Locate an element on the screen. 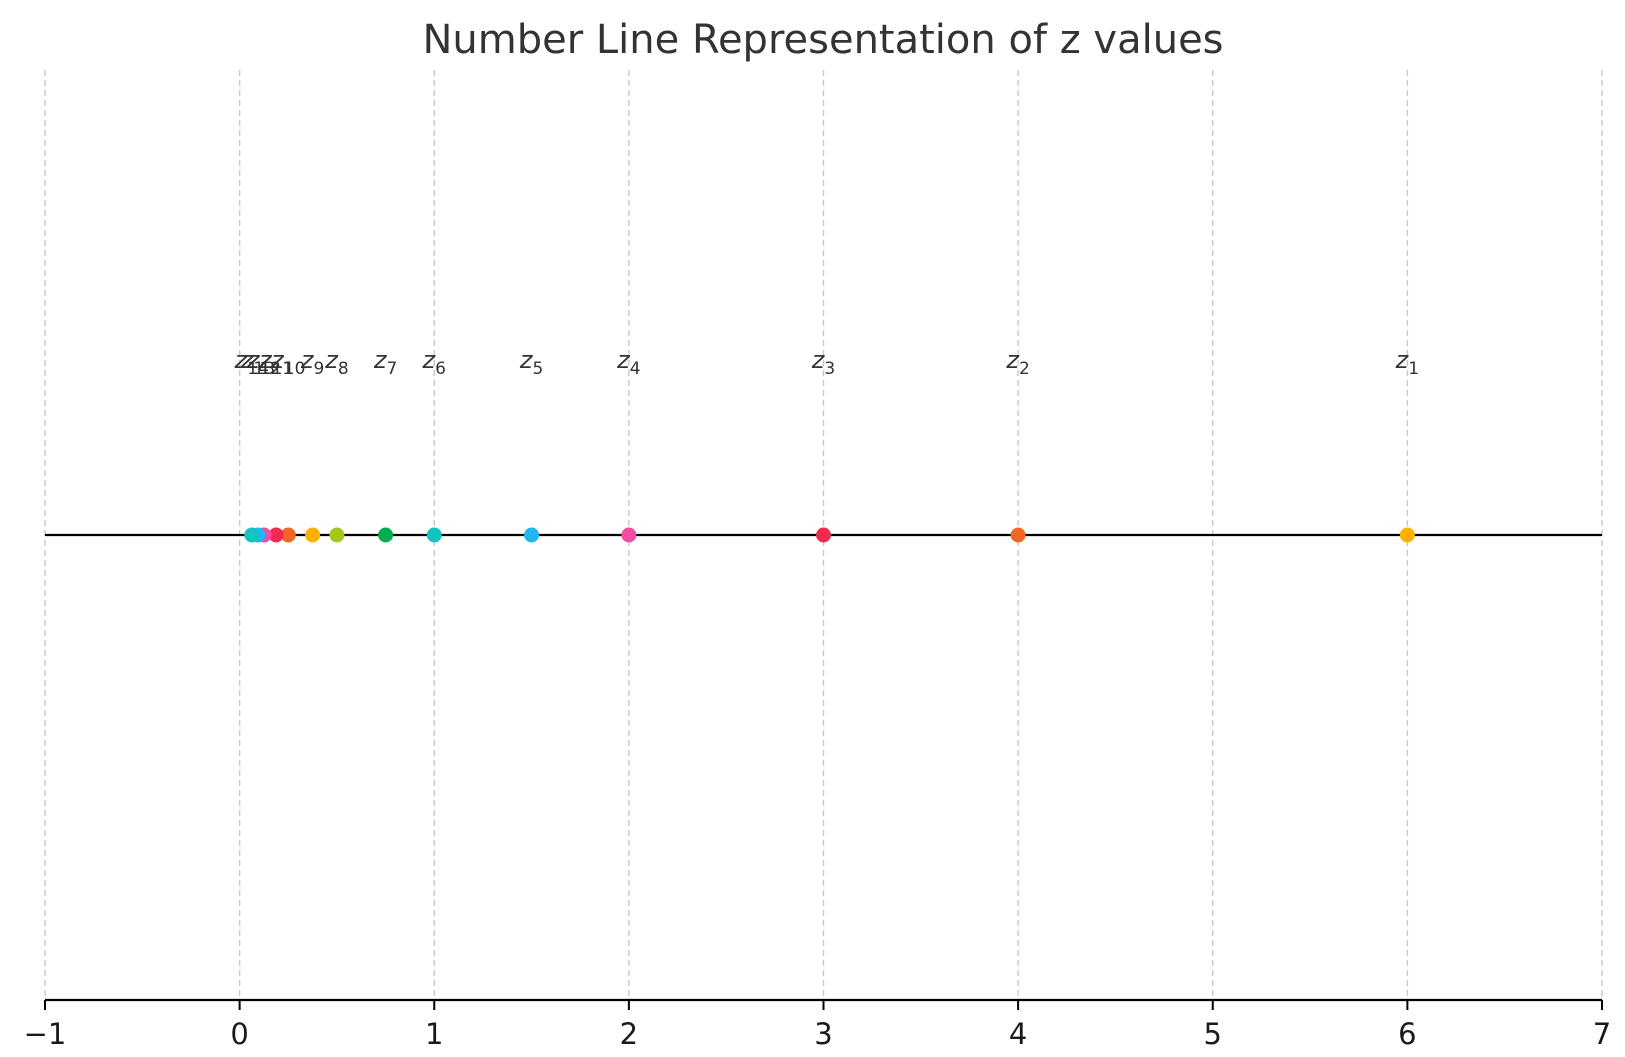  x-tick-label: 1 is located at coordinates (434, 1034).